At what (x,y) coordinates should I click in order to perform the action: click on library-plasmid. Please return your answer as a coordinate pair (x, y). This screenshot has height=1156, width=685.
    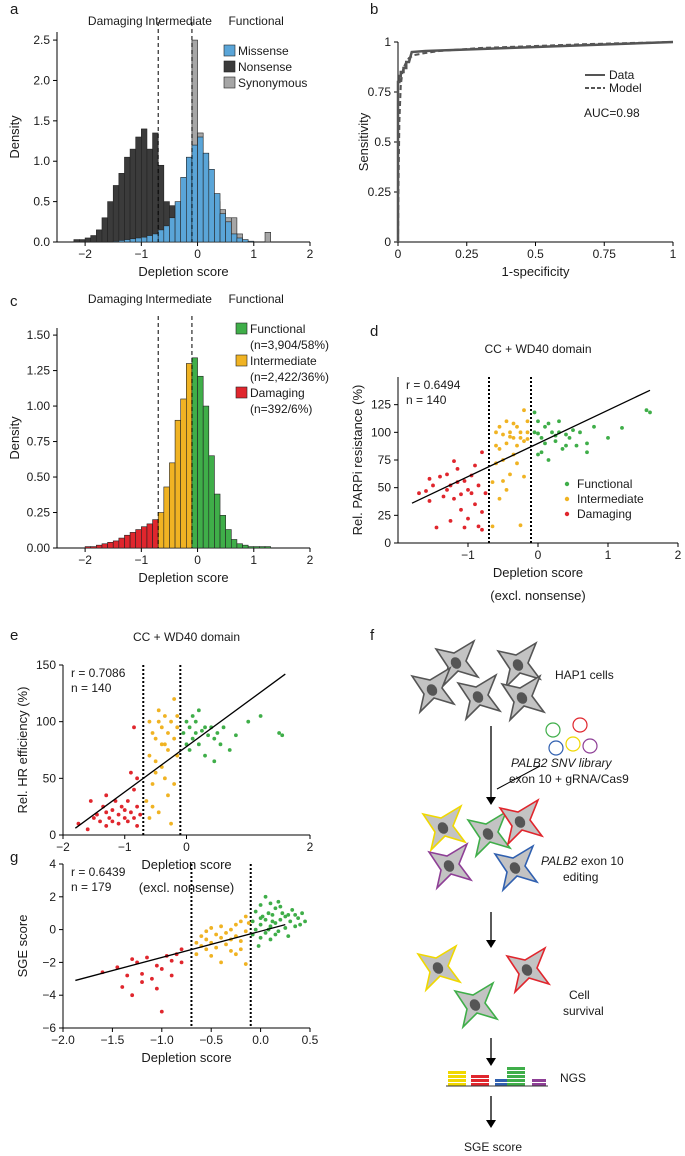
    Looking at the image, I should click on (553, 730).